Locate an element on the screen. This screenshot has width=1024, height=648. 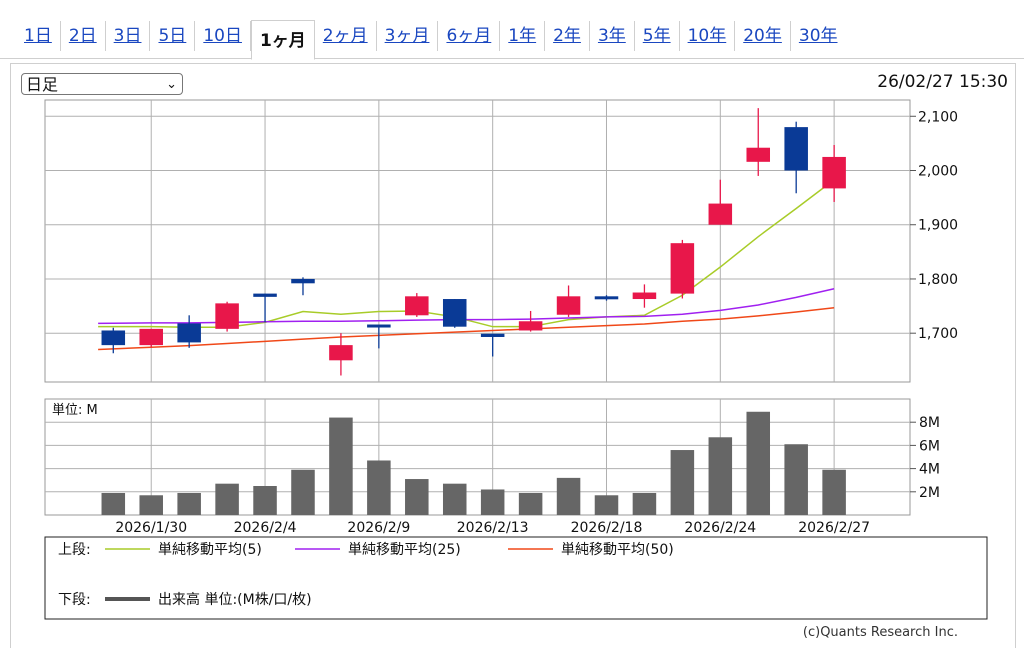
tab-2: 3日 is located at coordinates (128, 36).